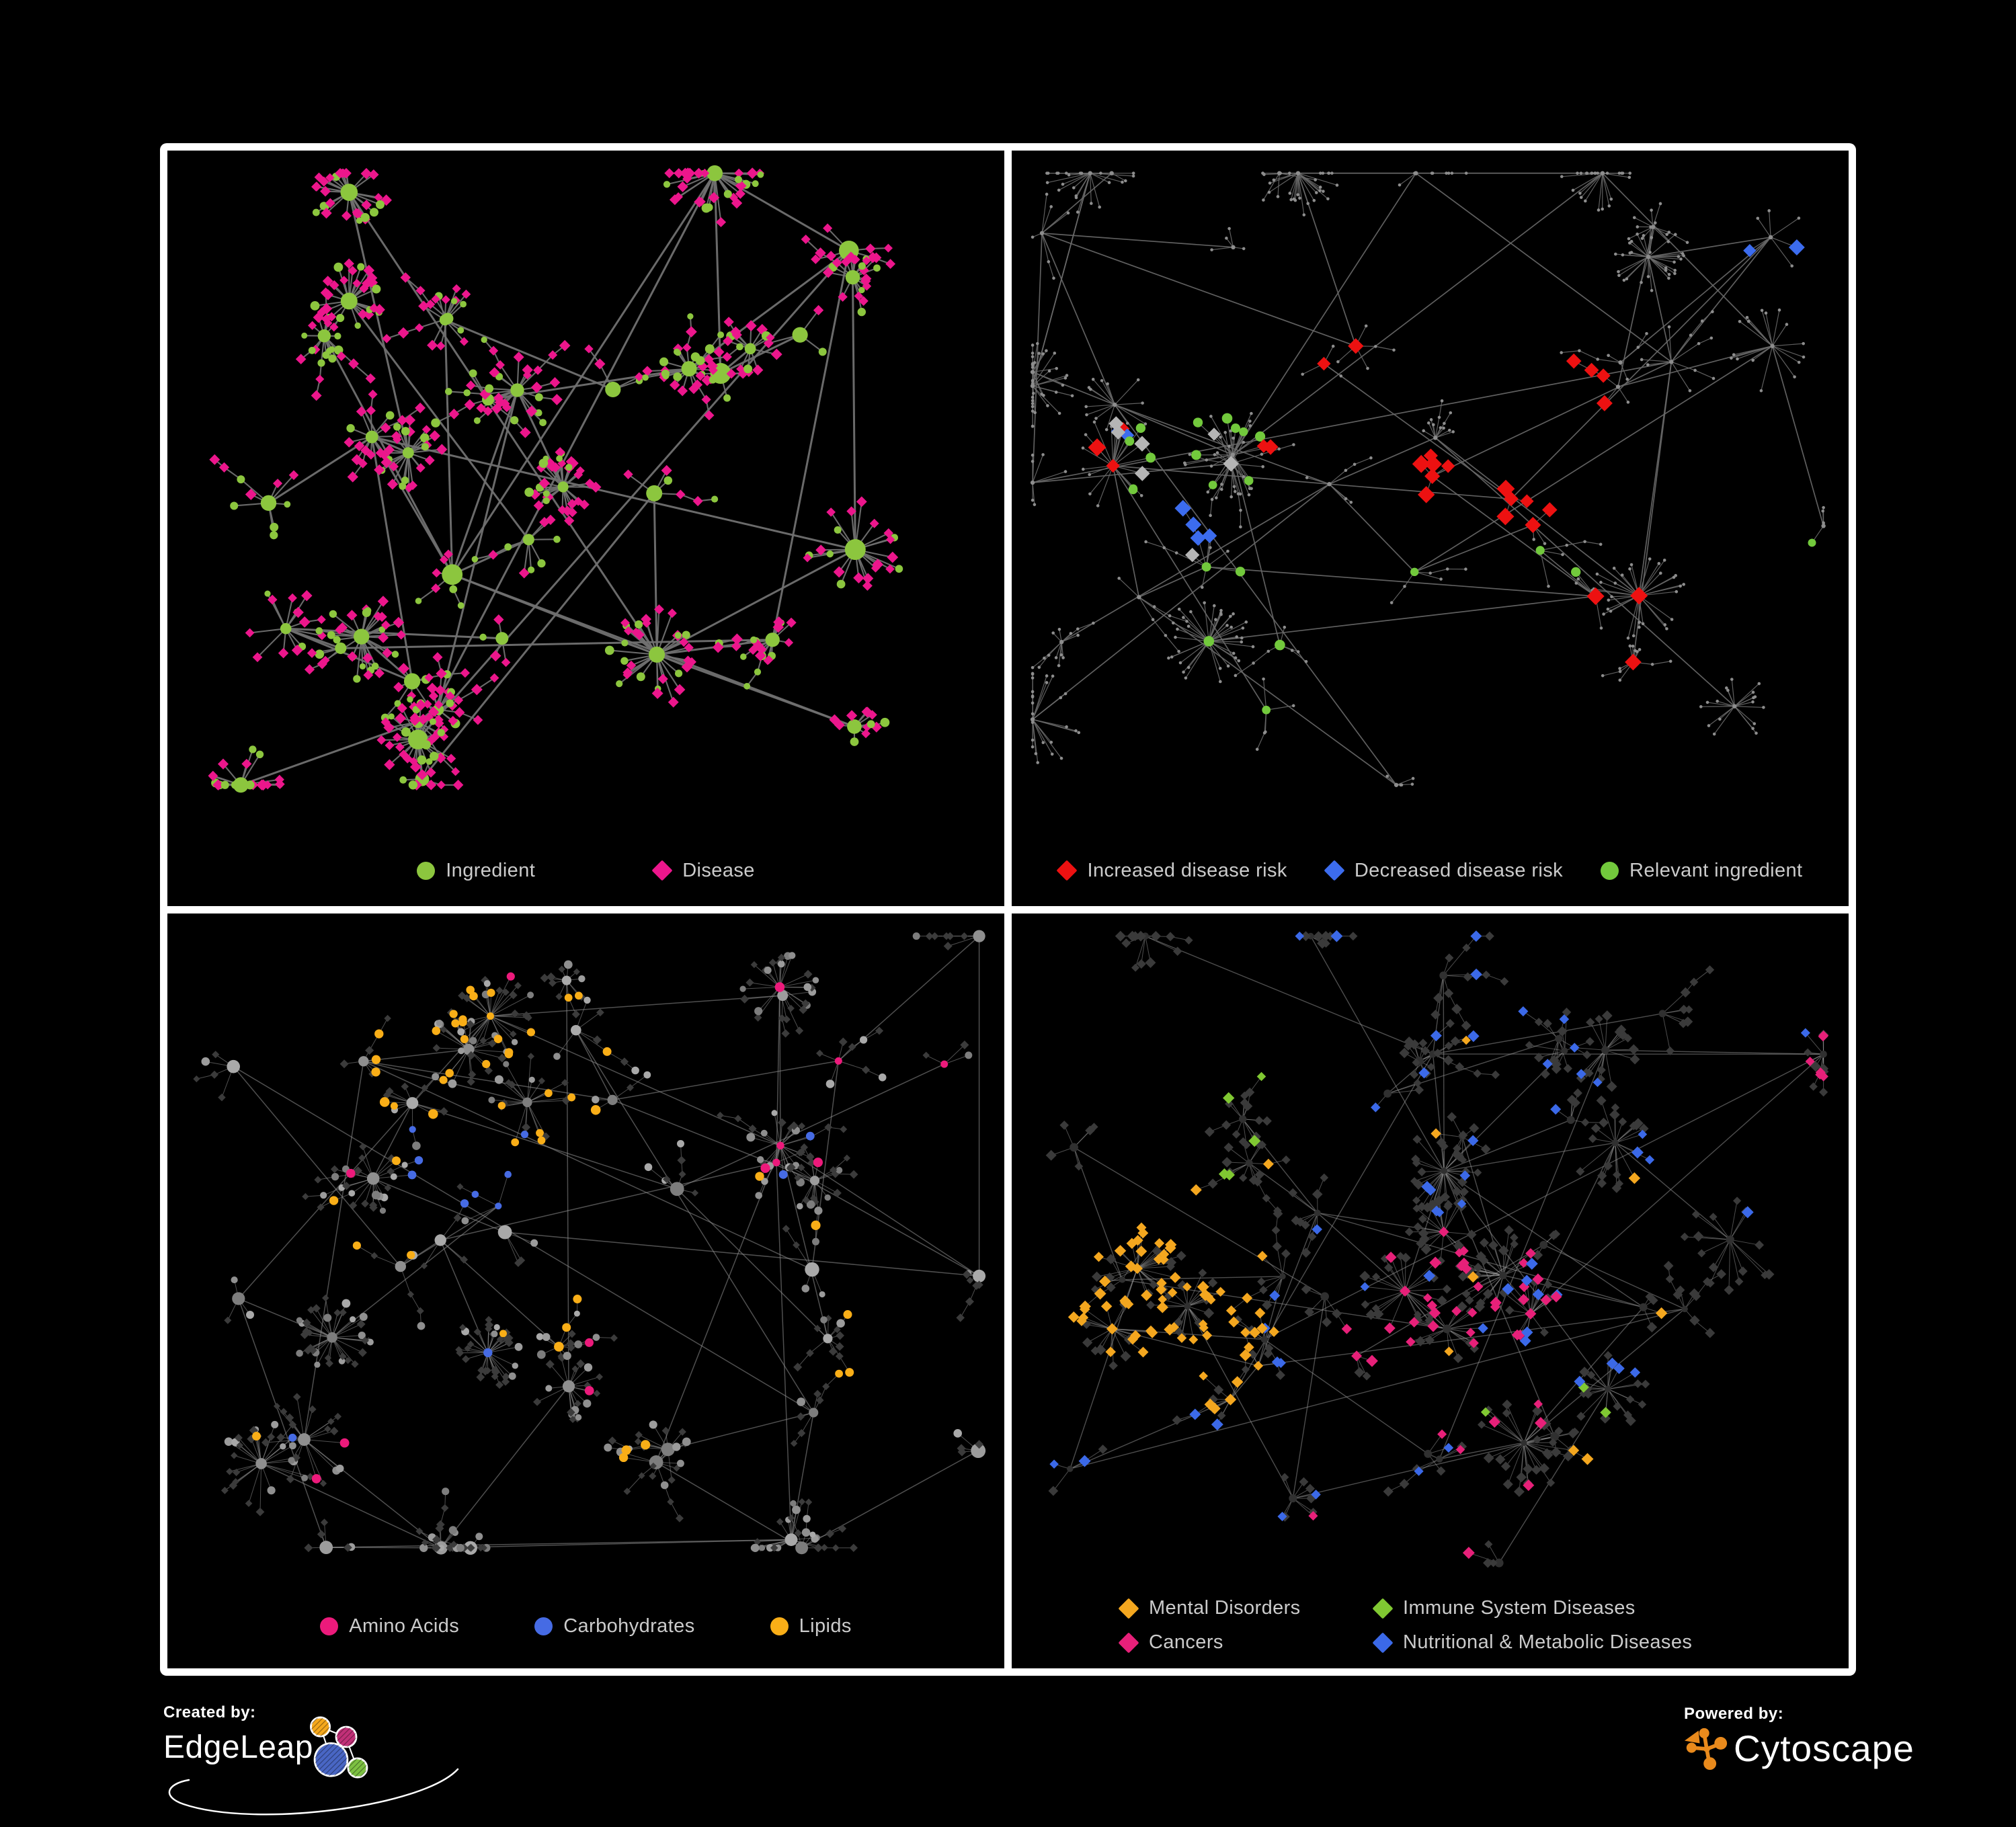 The width and height of the screenshot is (2016, 1827). Describe the element at coordinates (1225, 1608) in the screenshot. I see `legend-label: Mental Disorders` at that location.